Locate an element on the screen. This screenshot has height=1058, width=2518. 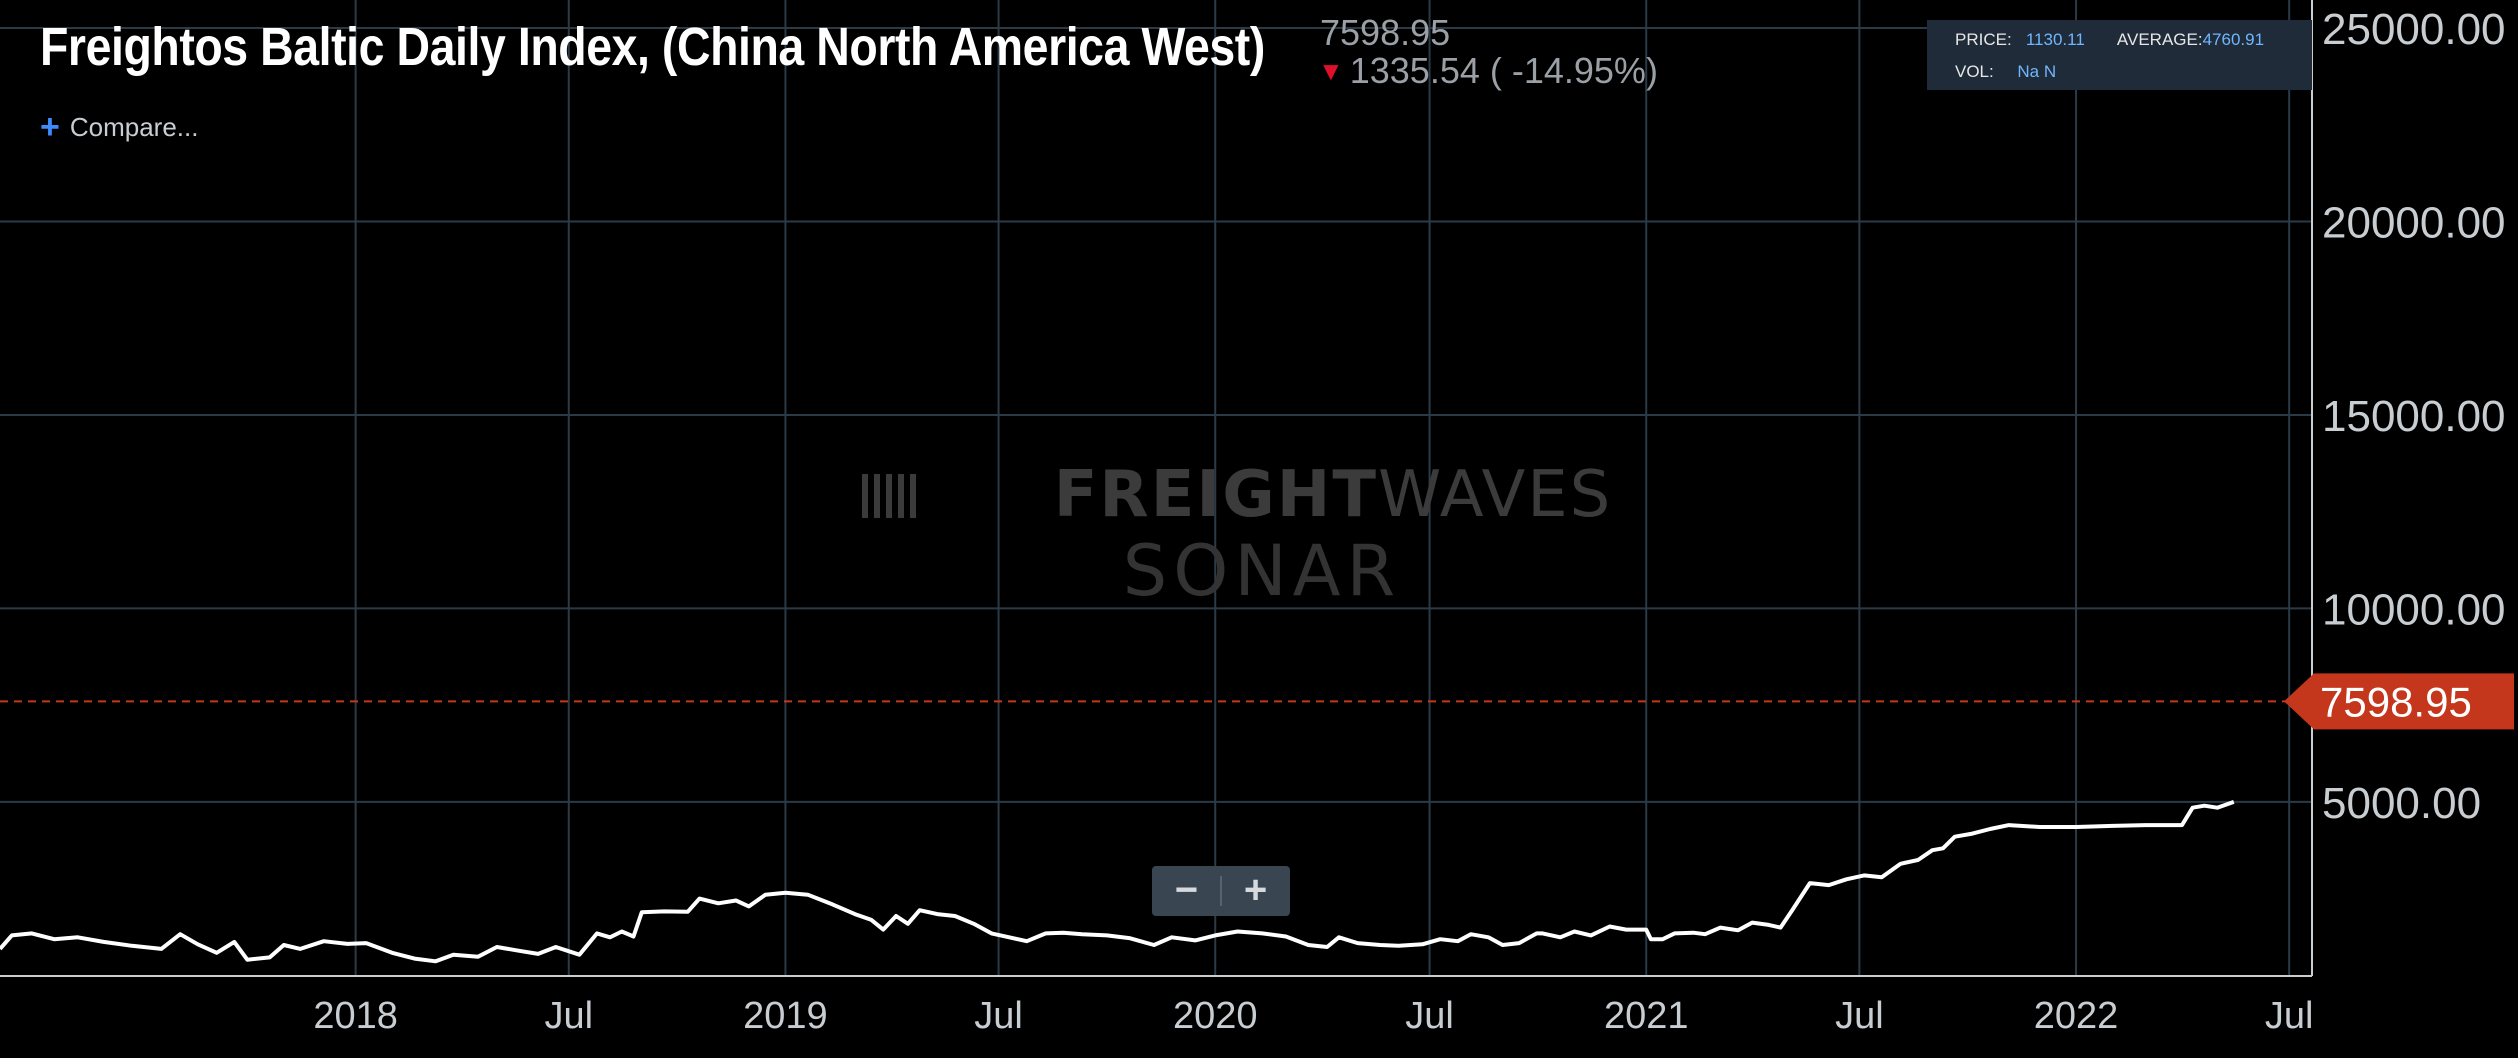
watermark: FREIGHTWAVES SONAR is located at coordinates (1237, 535).